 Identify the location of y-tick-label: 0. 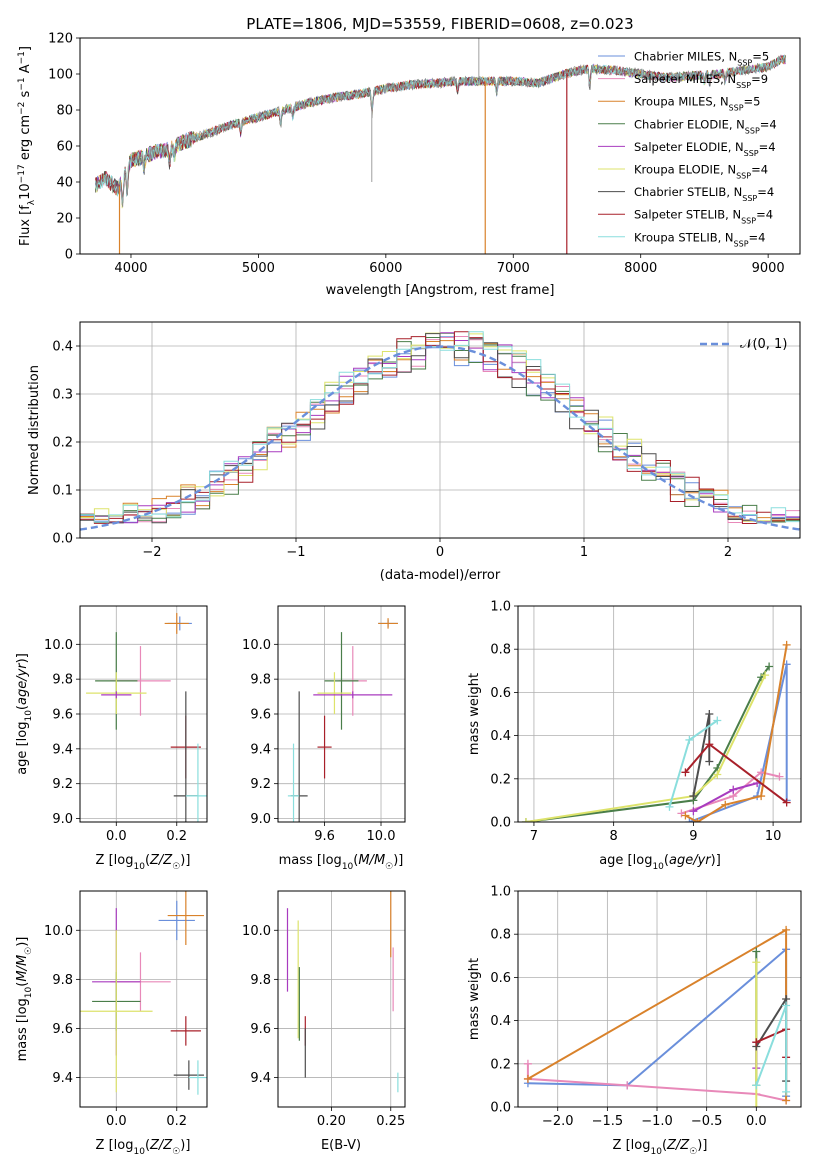
(69, 255).